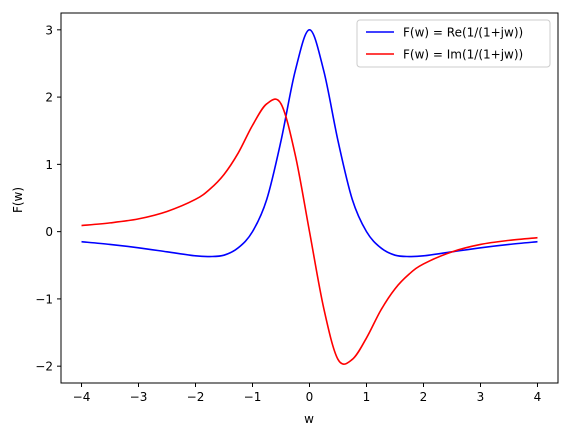 This screenshot has width=569, height=441. I want to click on x-tick-label: 0, so click(310, 397).